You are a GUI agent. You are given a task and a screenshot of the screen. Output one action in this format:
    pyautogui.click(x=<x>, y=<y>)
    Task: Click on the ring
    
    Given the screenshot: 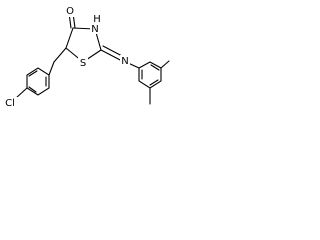 What is the action you would take?
    pyautogui.click(x=150, y=75)
    